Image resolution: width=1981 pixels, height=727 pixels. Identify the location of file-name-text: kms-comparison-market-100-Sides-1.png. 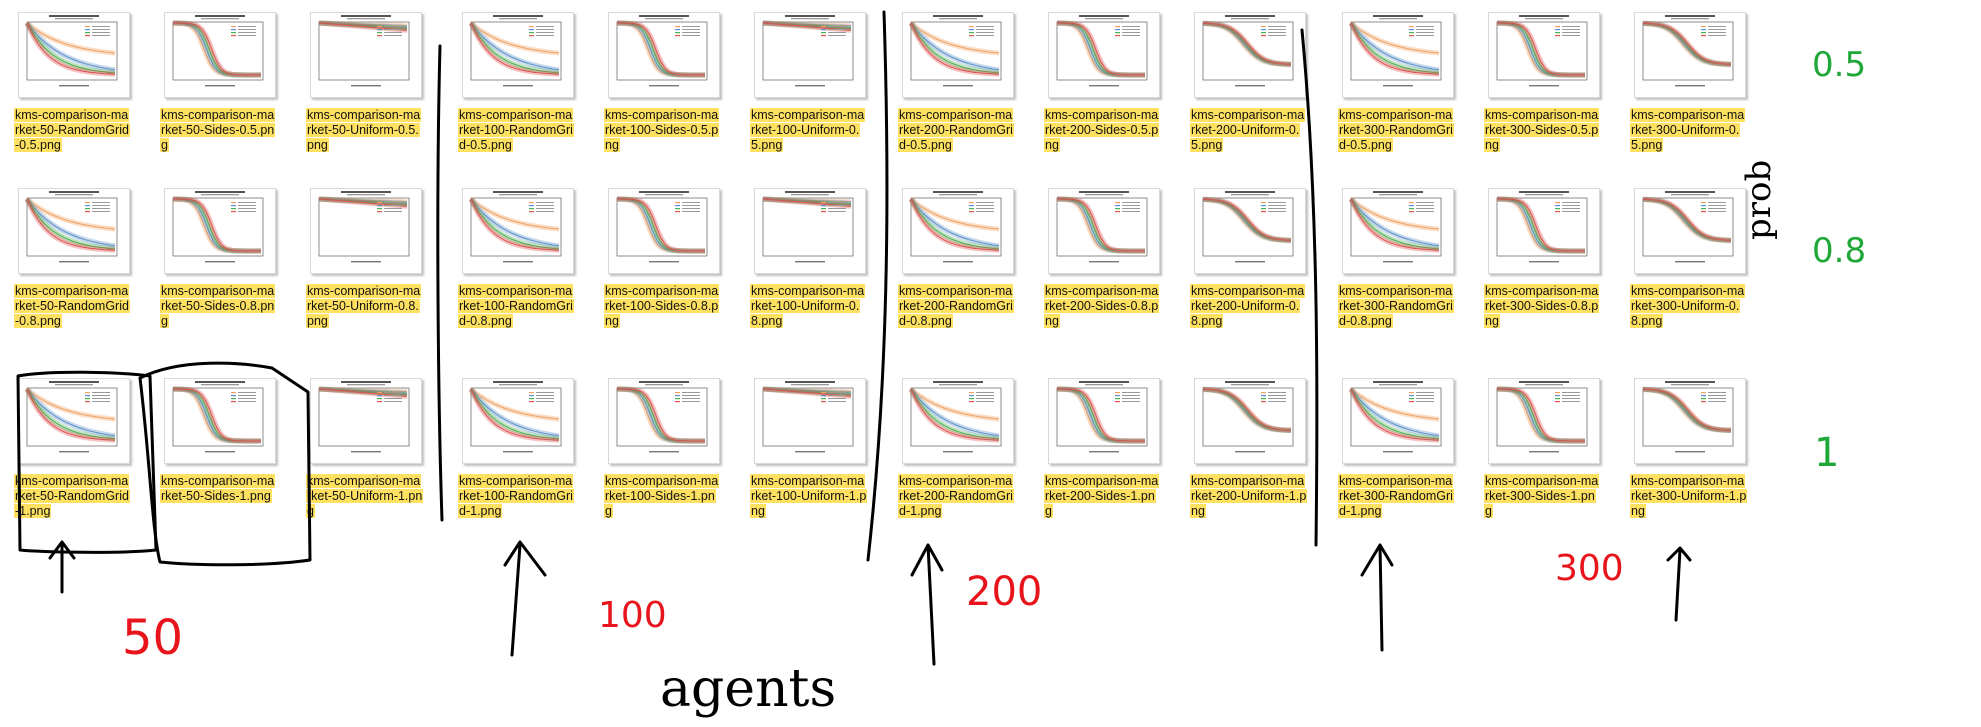
(662, 496).